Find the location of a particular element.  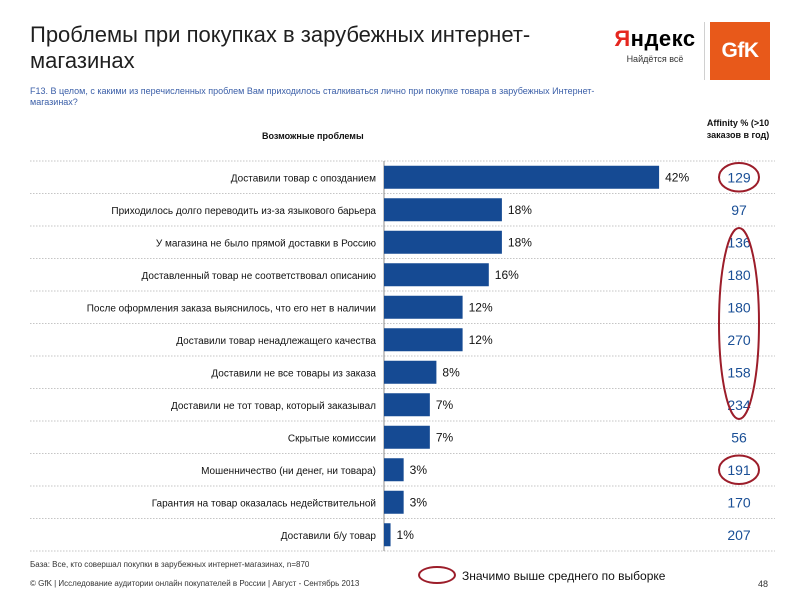

bar-value-label: 8% is located at coordinates (451, 372).